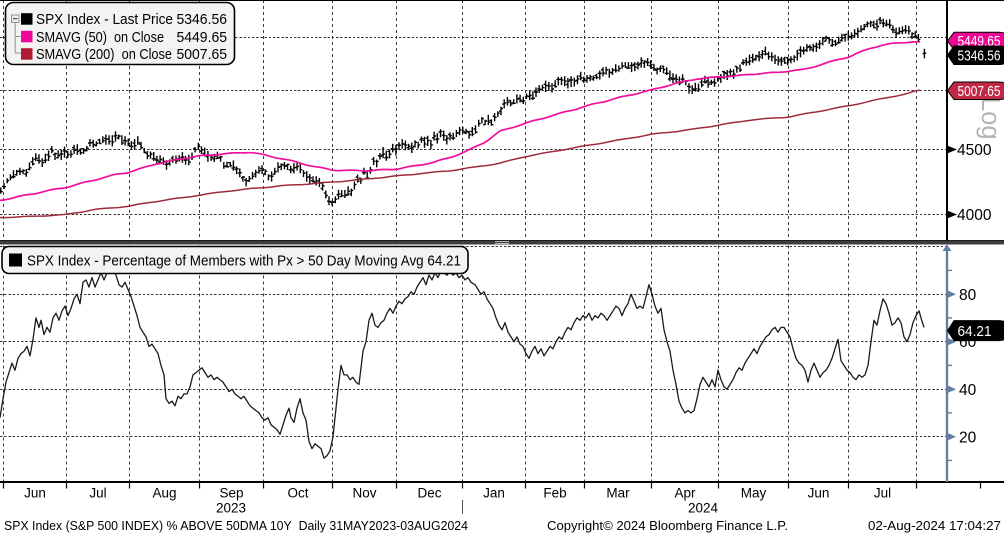  Describe the element at coordinates (974, 215) in the screenshot. I see `svg-text: 4000` at that location.